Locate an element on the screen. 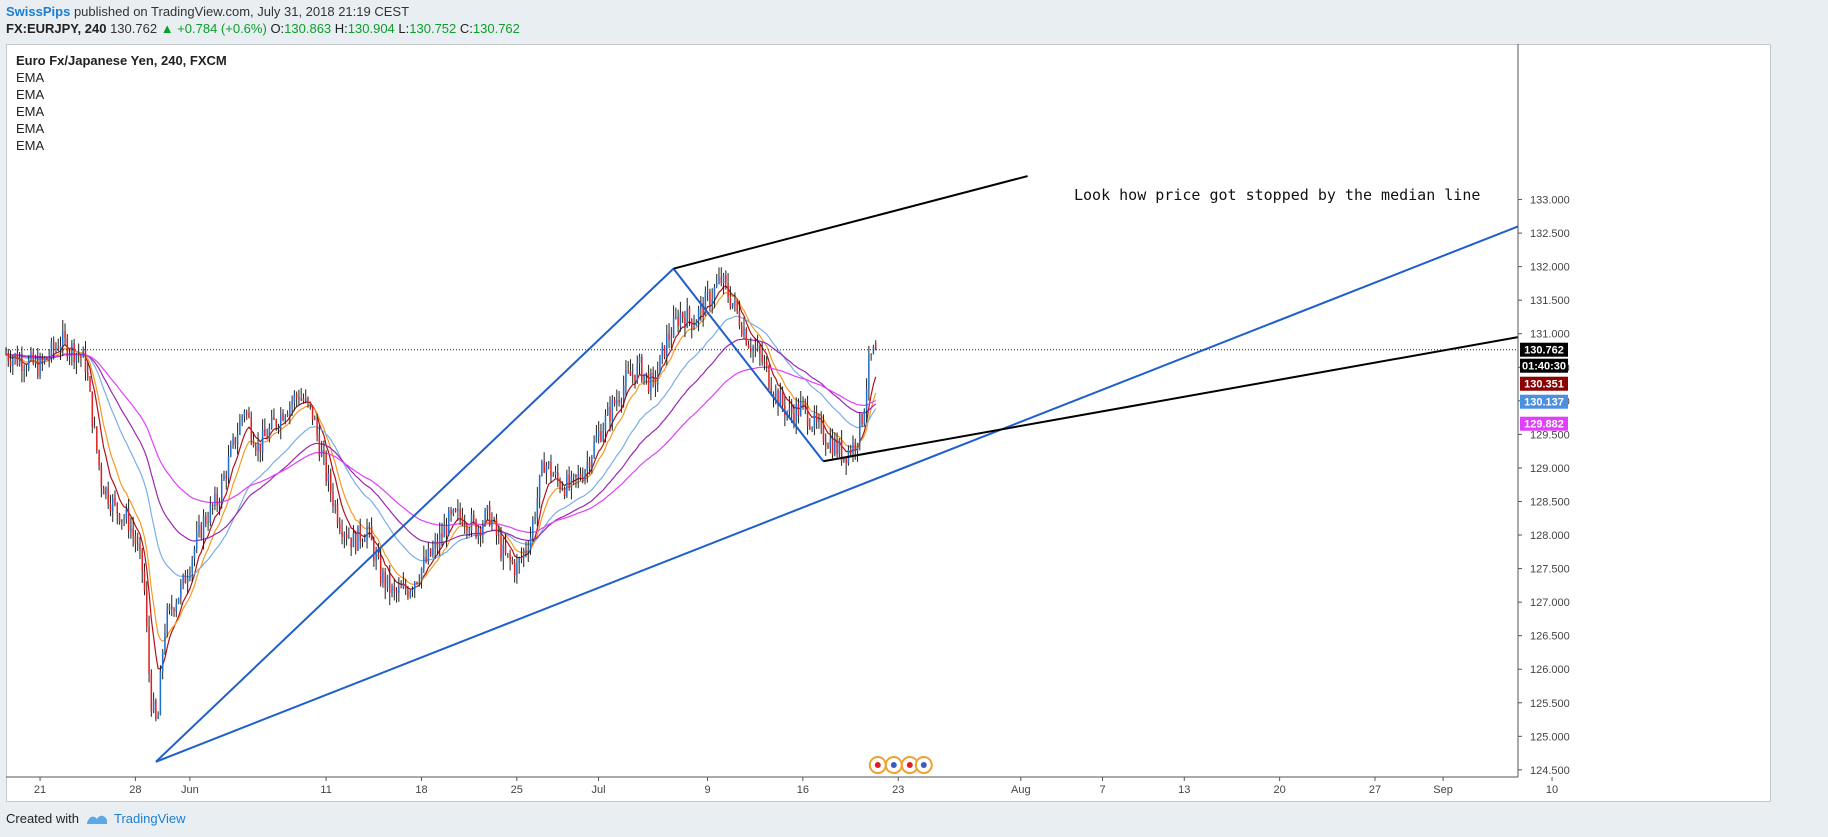 The image size is (1828, 837). time-tick-label: 11 is located at coordinates (325, 790).